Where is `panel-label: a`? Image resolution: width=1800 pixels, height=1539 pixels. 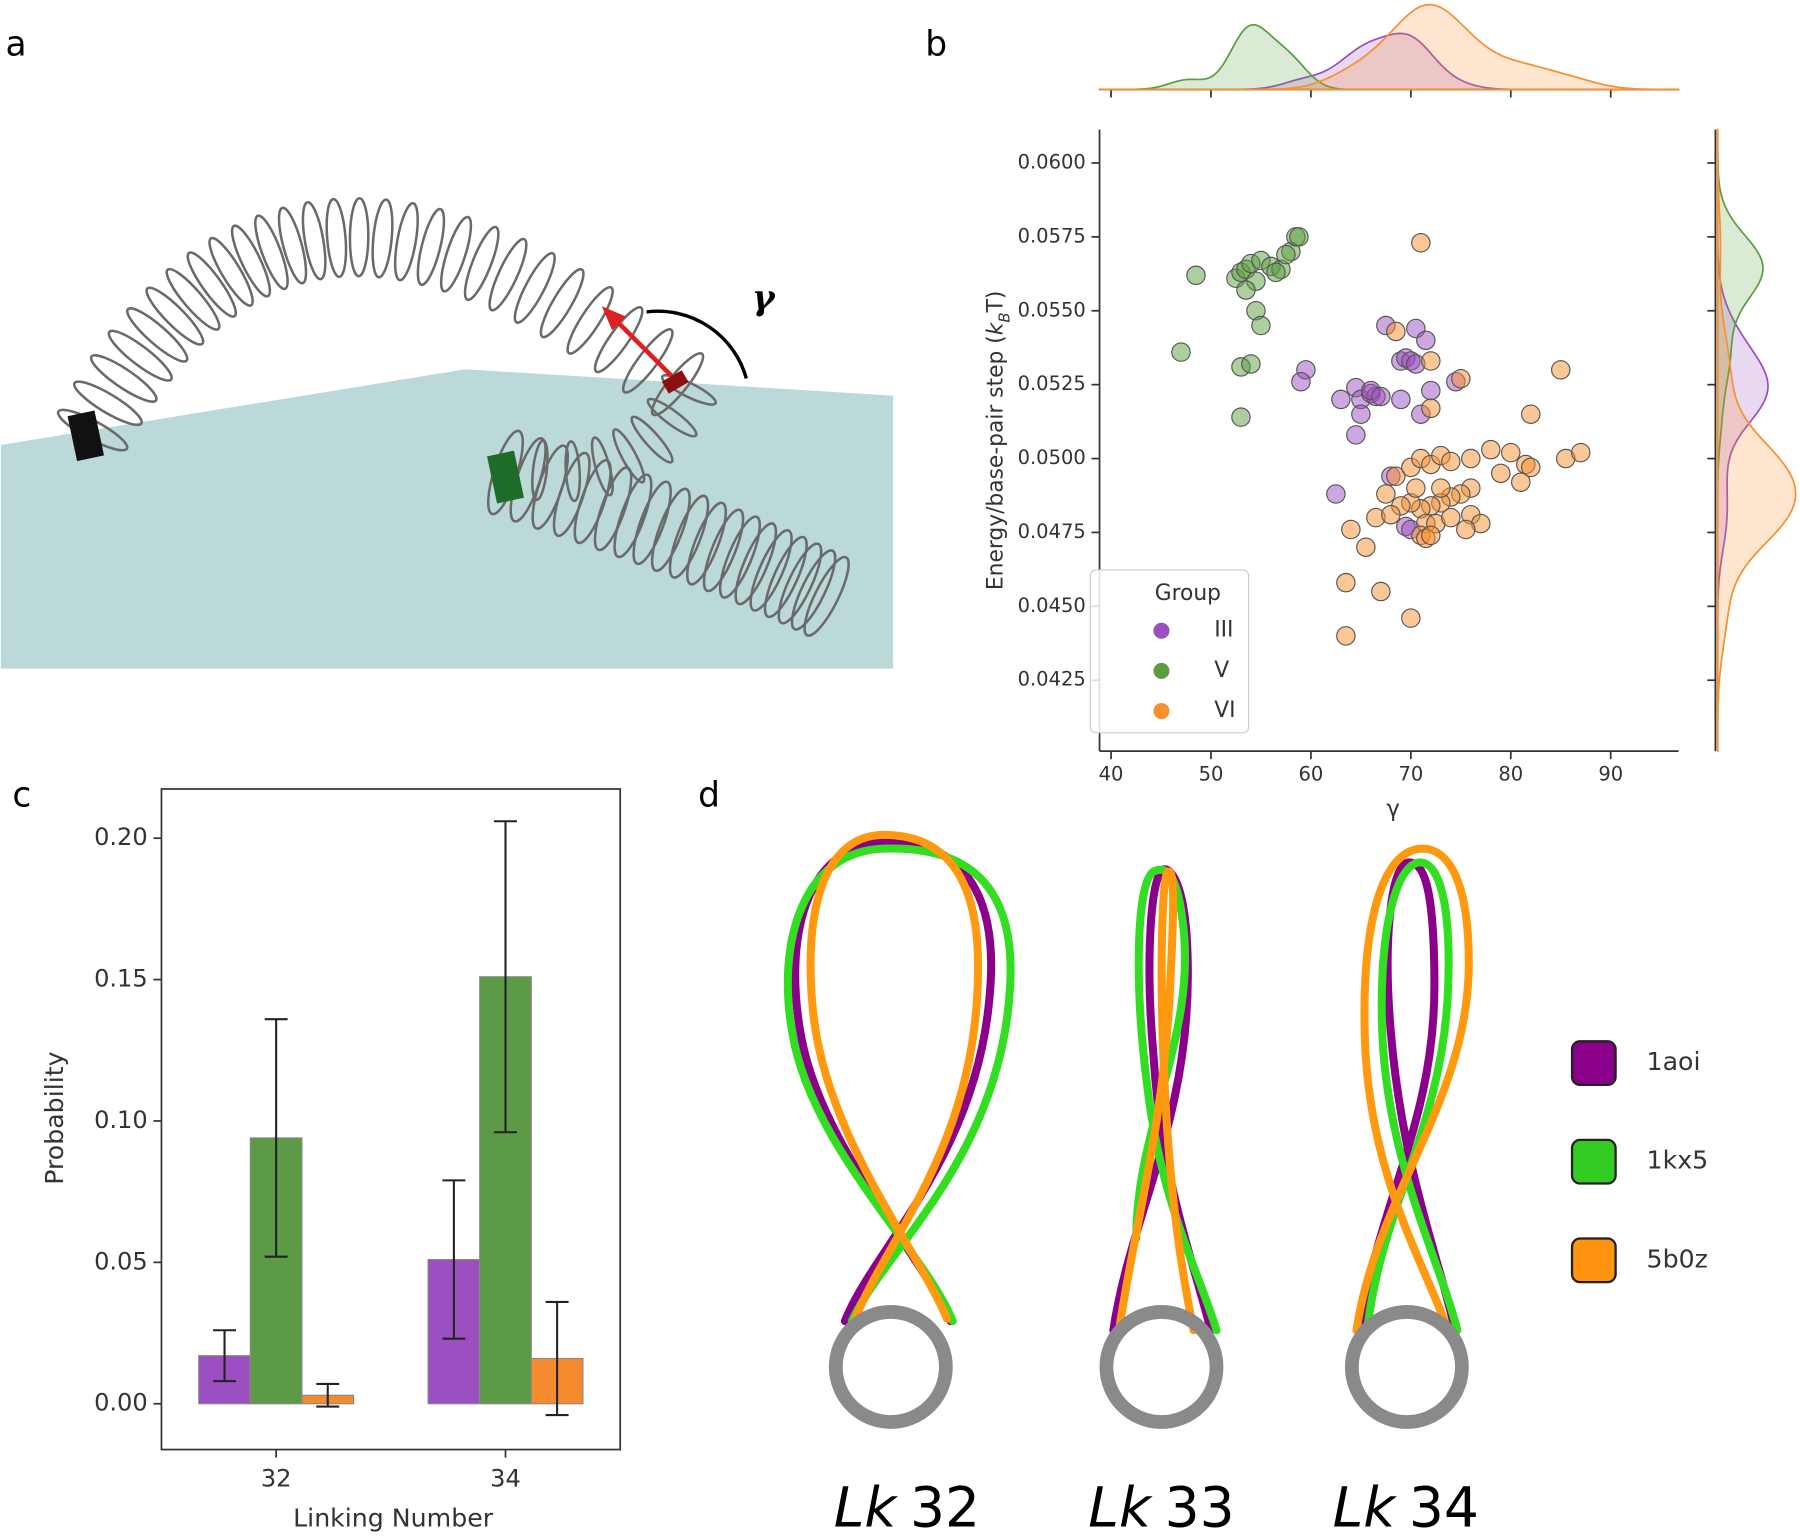 panel-label: a is located at coordinates (15, 44).